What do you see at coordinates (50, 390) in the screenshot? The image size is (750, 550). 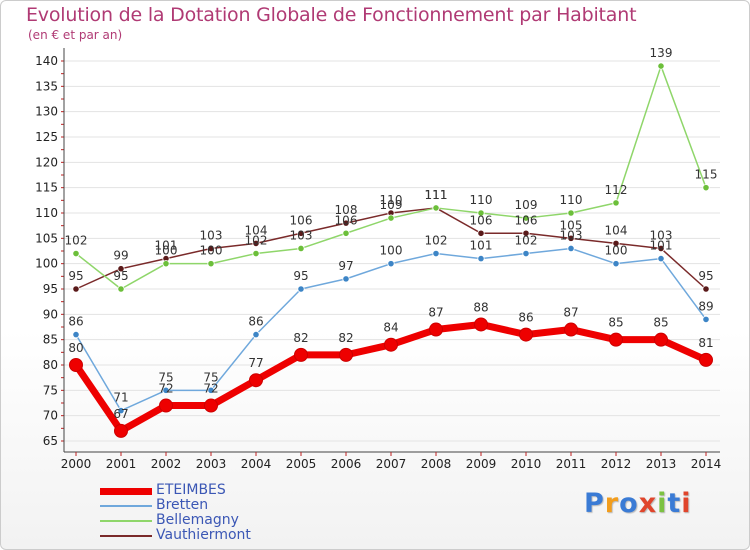 I see `y-tick-label: 75` at bounding box center [50, 390].